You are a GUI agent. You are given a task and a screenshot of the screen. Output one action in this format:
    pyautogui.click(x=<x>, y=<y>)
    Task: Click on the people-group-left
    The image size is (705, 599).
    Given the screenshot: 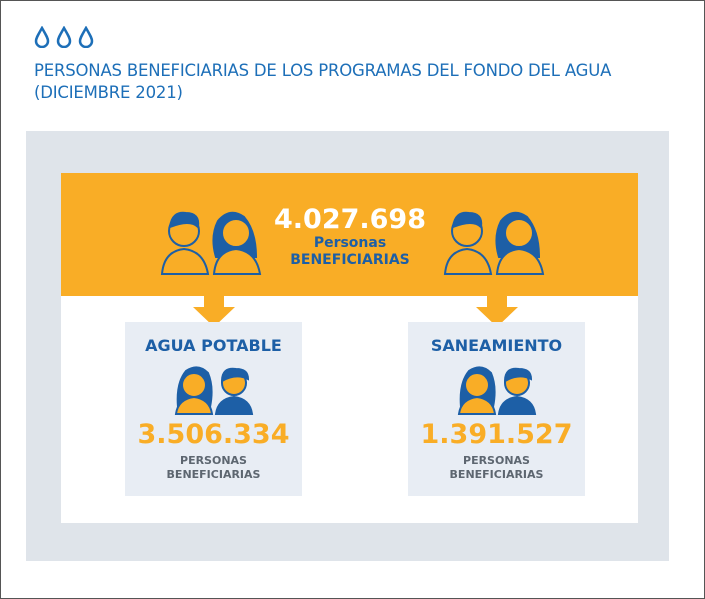 What is the action you would take?
    pyautogui.click(x=212, y=241)
    